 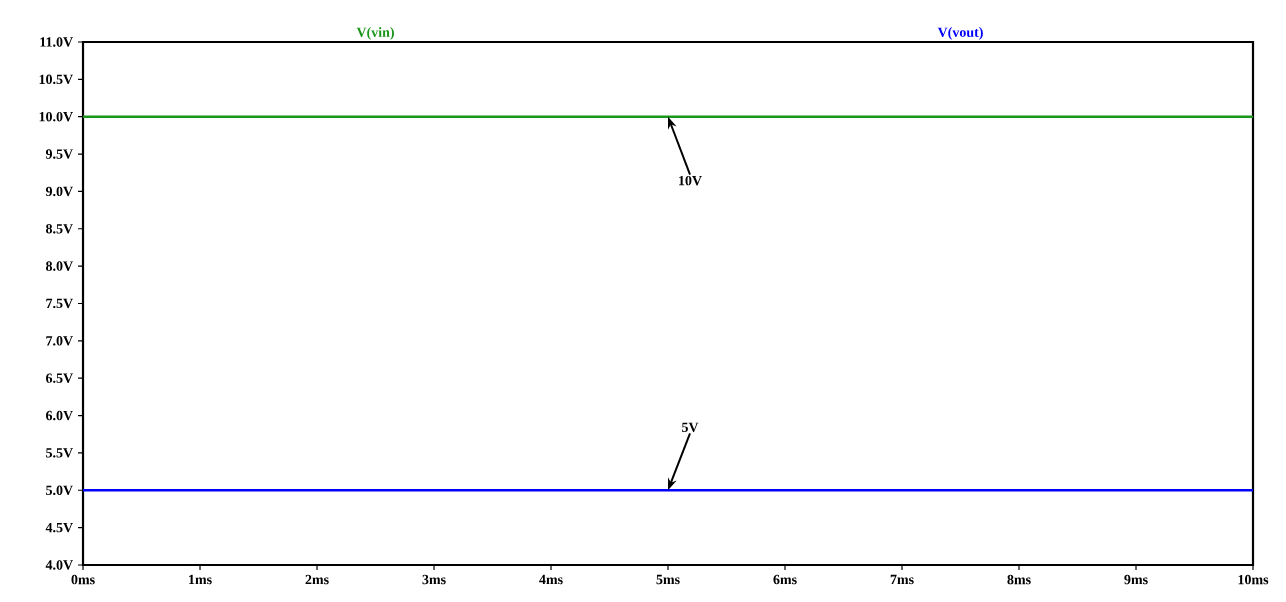 I want to click on x-tick-label: 7ms, so click(x=902, y=579).